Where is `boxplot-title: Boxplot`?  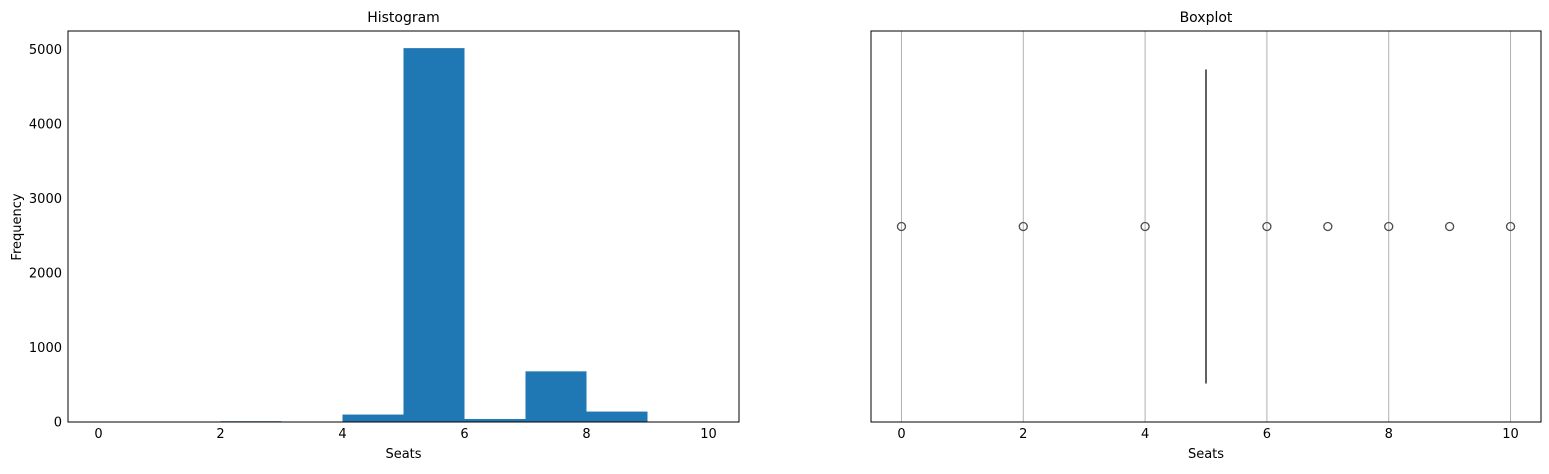
boxplot-title: Boxplot is located at coordinates (1206, 18).